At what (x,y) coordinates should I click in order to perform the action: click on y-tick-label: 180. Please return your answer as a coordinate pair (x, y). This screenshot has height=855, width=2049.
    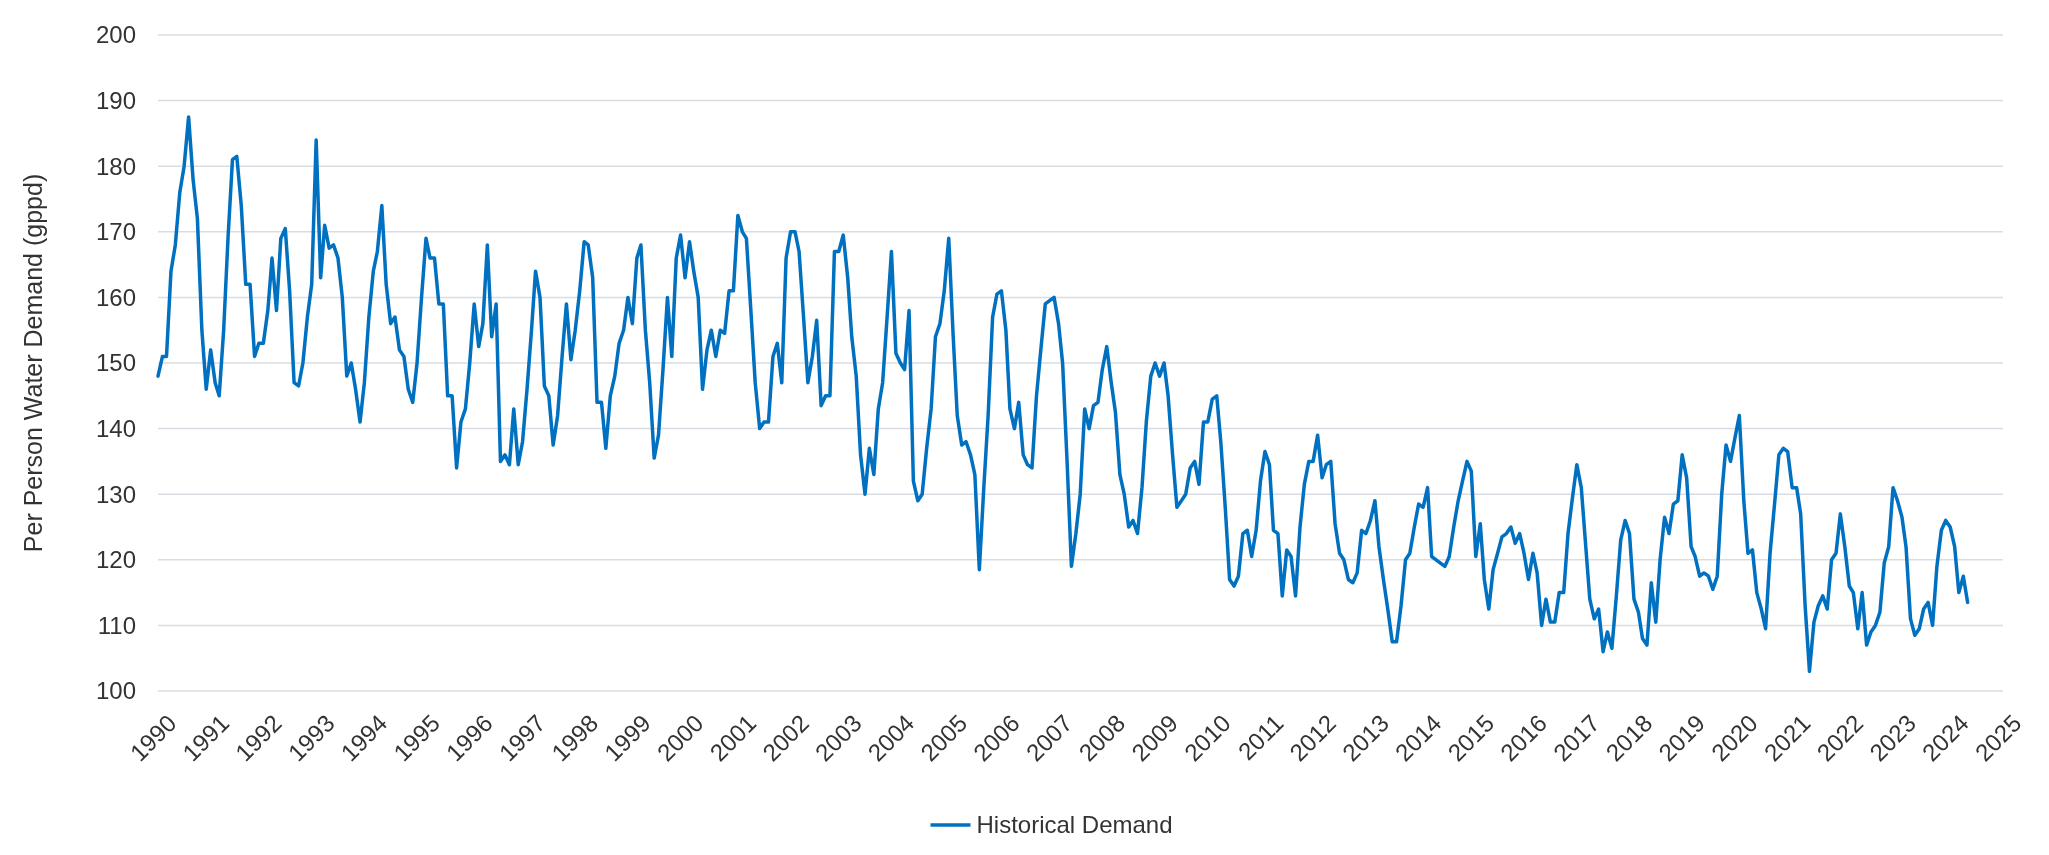
    Looking at the image, I should click on (115, 166).